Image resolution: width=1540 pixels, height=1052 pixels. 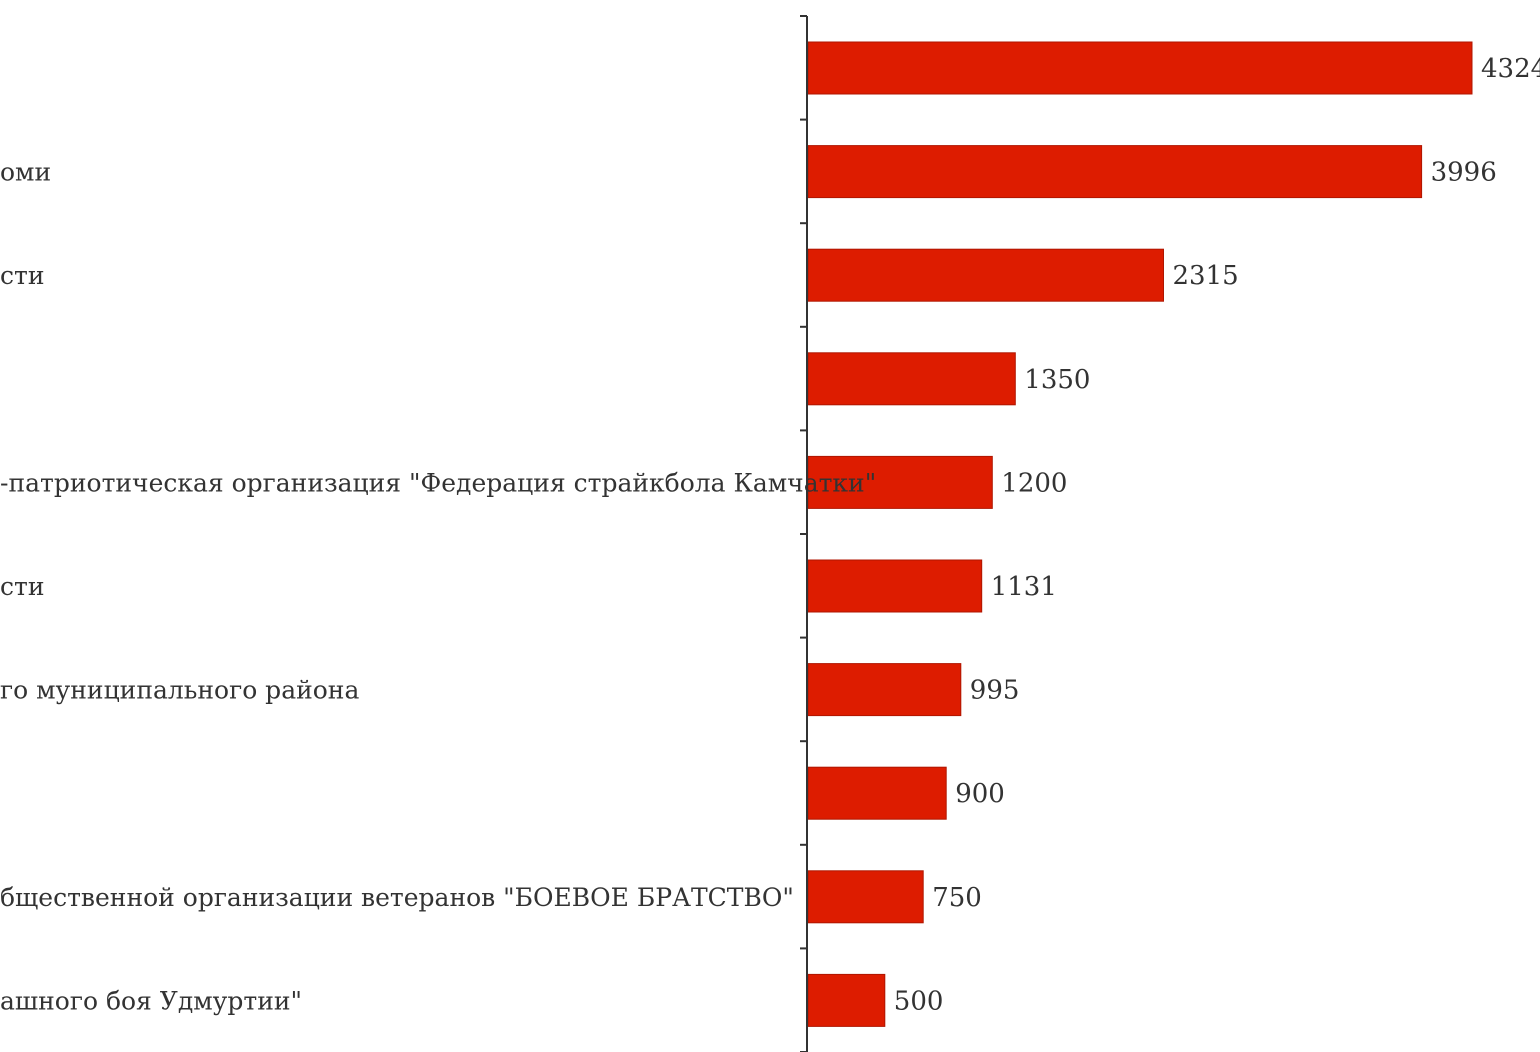 I want to click on value-label-5: 1131, so click(x=1024, y=587).